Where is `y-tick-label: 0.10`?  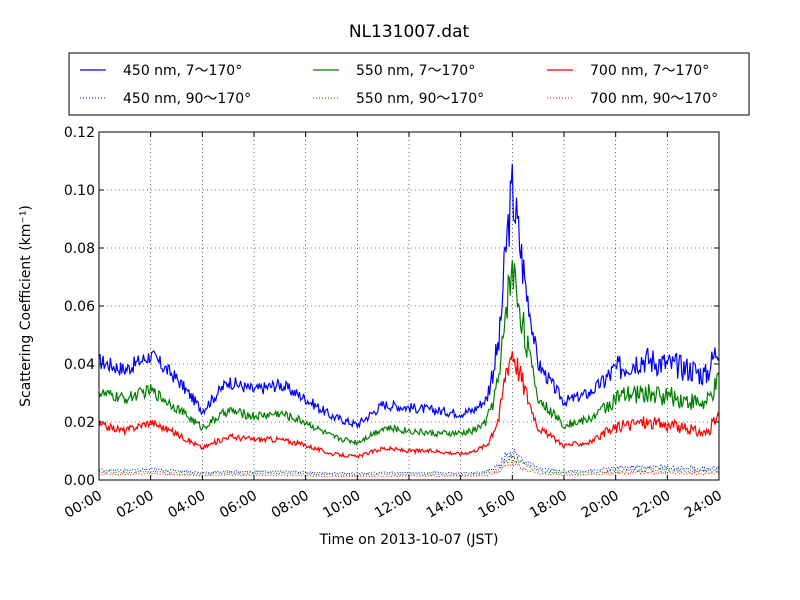 y-tick-label: 0.10 is located at coordinates (79, 191).